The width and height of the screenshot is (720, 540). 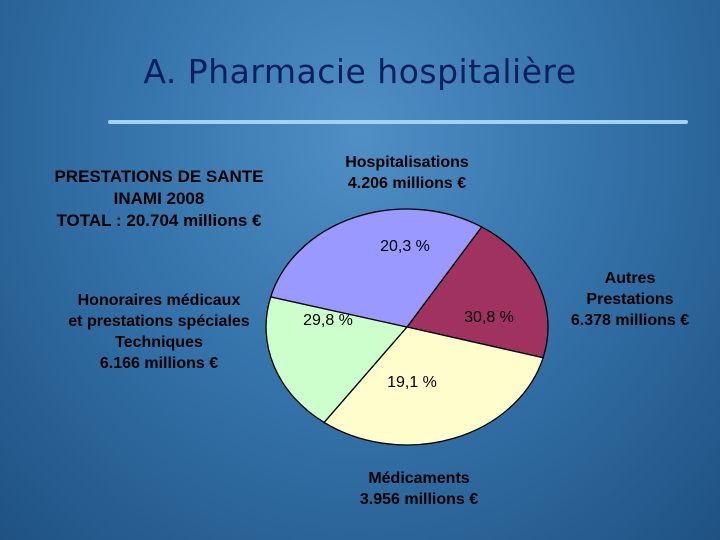 What do you see at coordinates (419, 489) in the screenshot?
I see `category-label-medicaments: Médicaments 3.956 millions €` at bounding box center [419, 489].